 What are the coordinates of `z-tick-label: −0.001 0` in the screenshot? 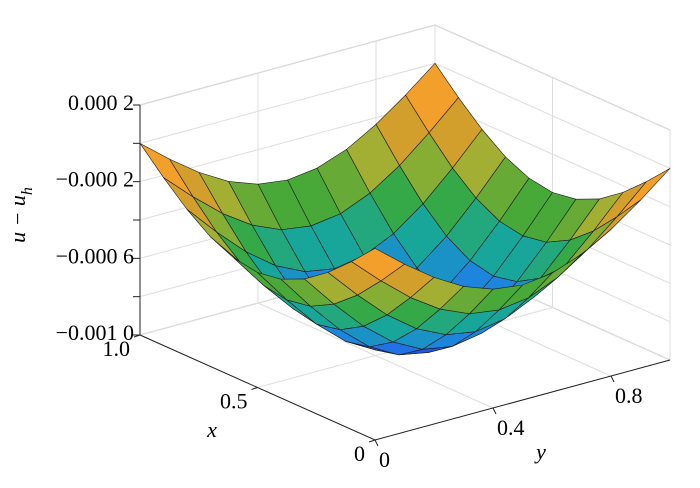 It's located at (95, 332).